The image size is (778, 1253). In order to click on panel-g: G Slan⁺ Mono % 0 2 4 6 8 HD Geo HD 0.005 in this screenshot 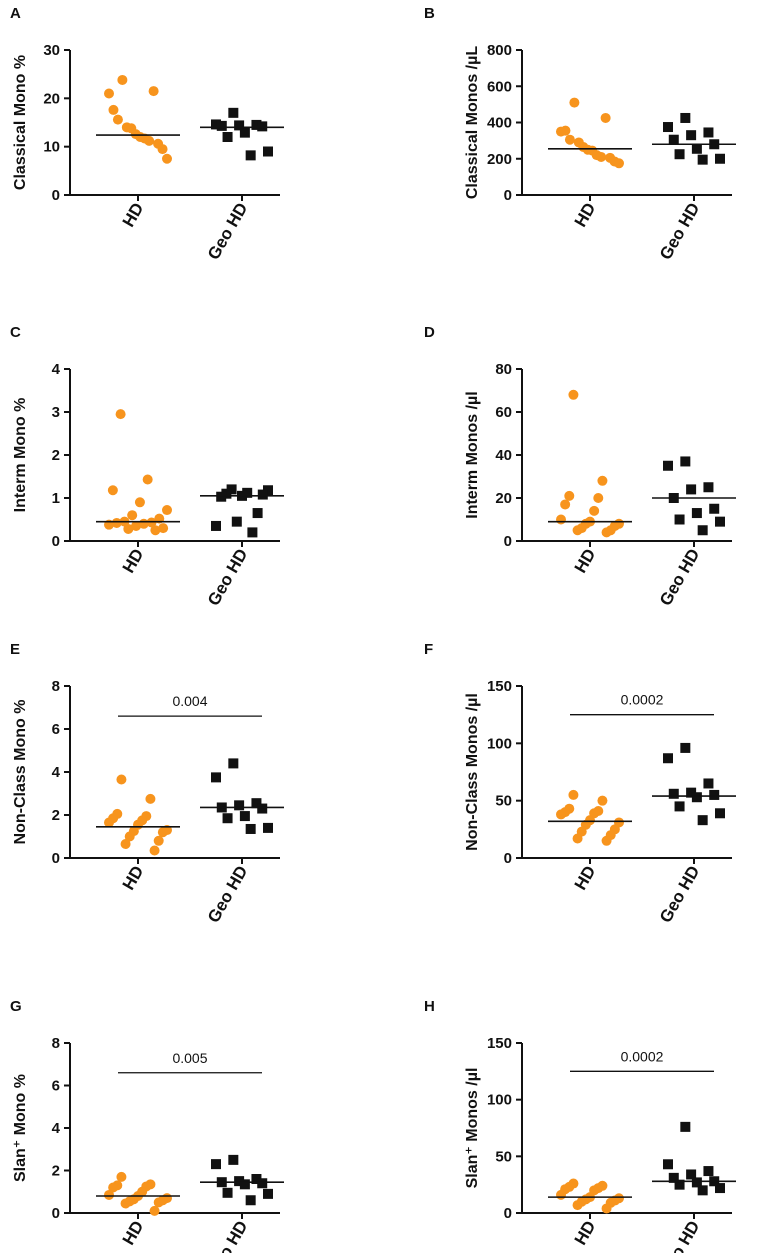, I will do `click(147, 1125)`.